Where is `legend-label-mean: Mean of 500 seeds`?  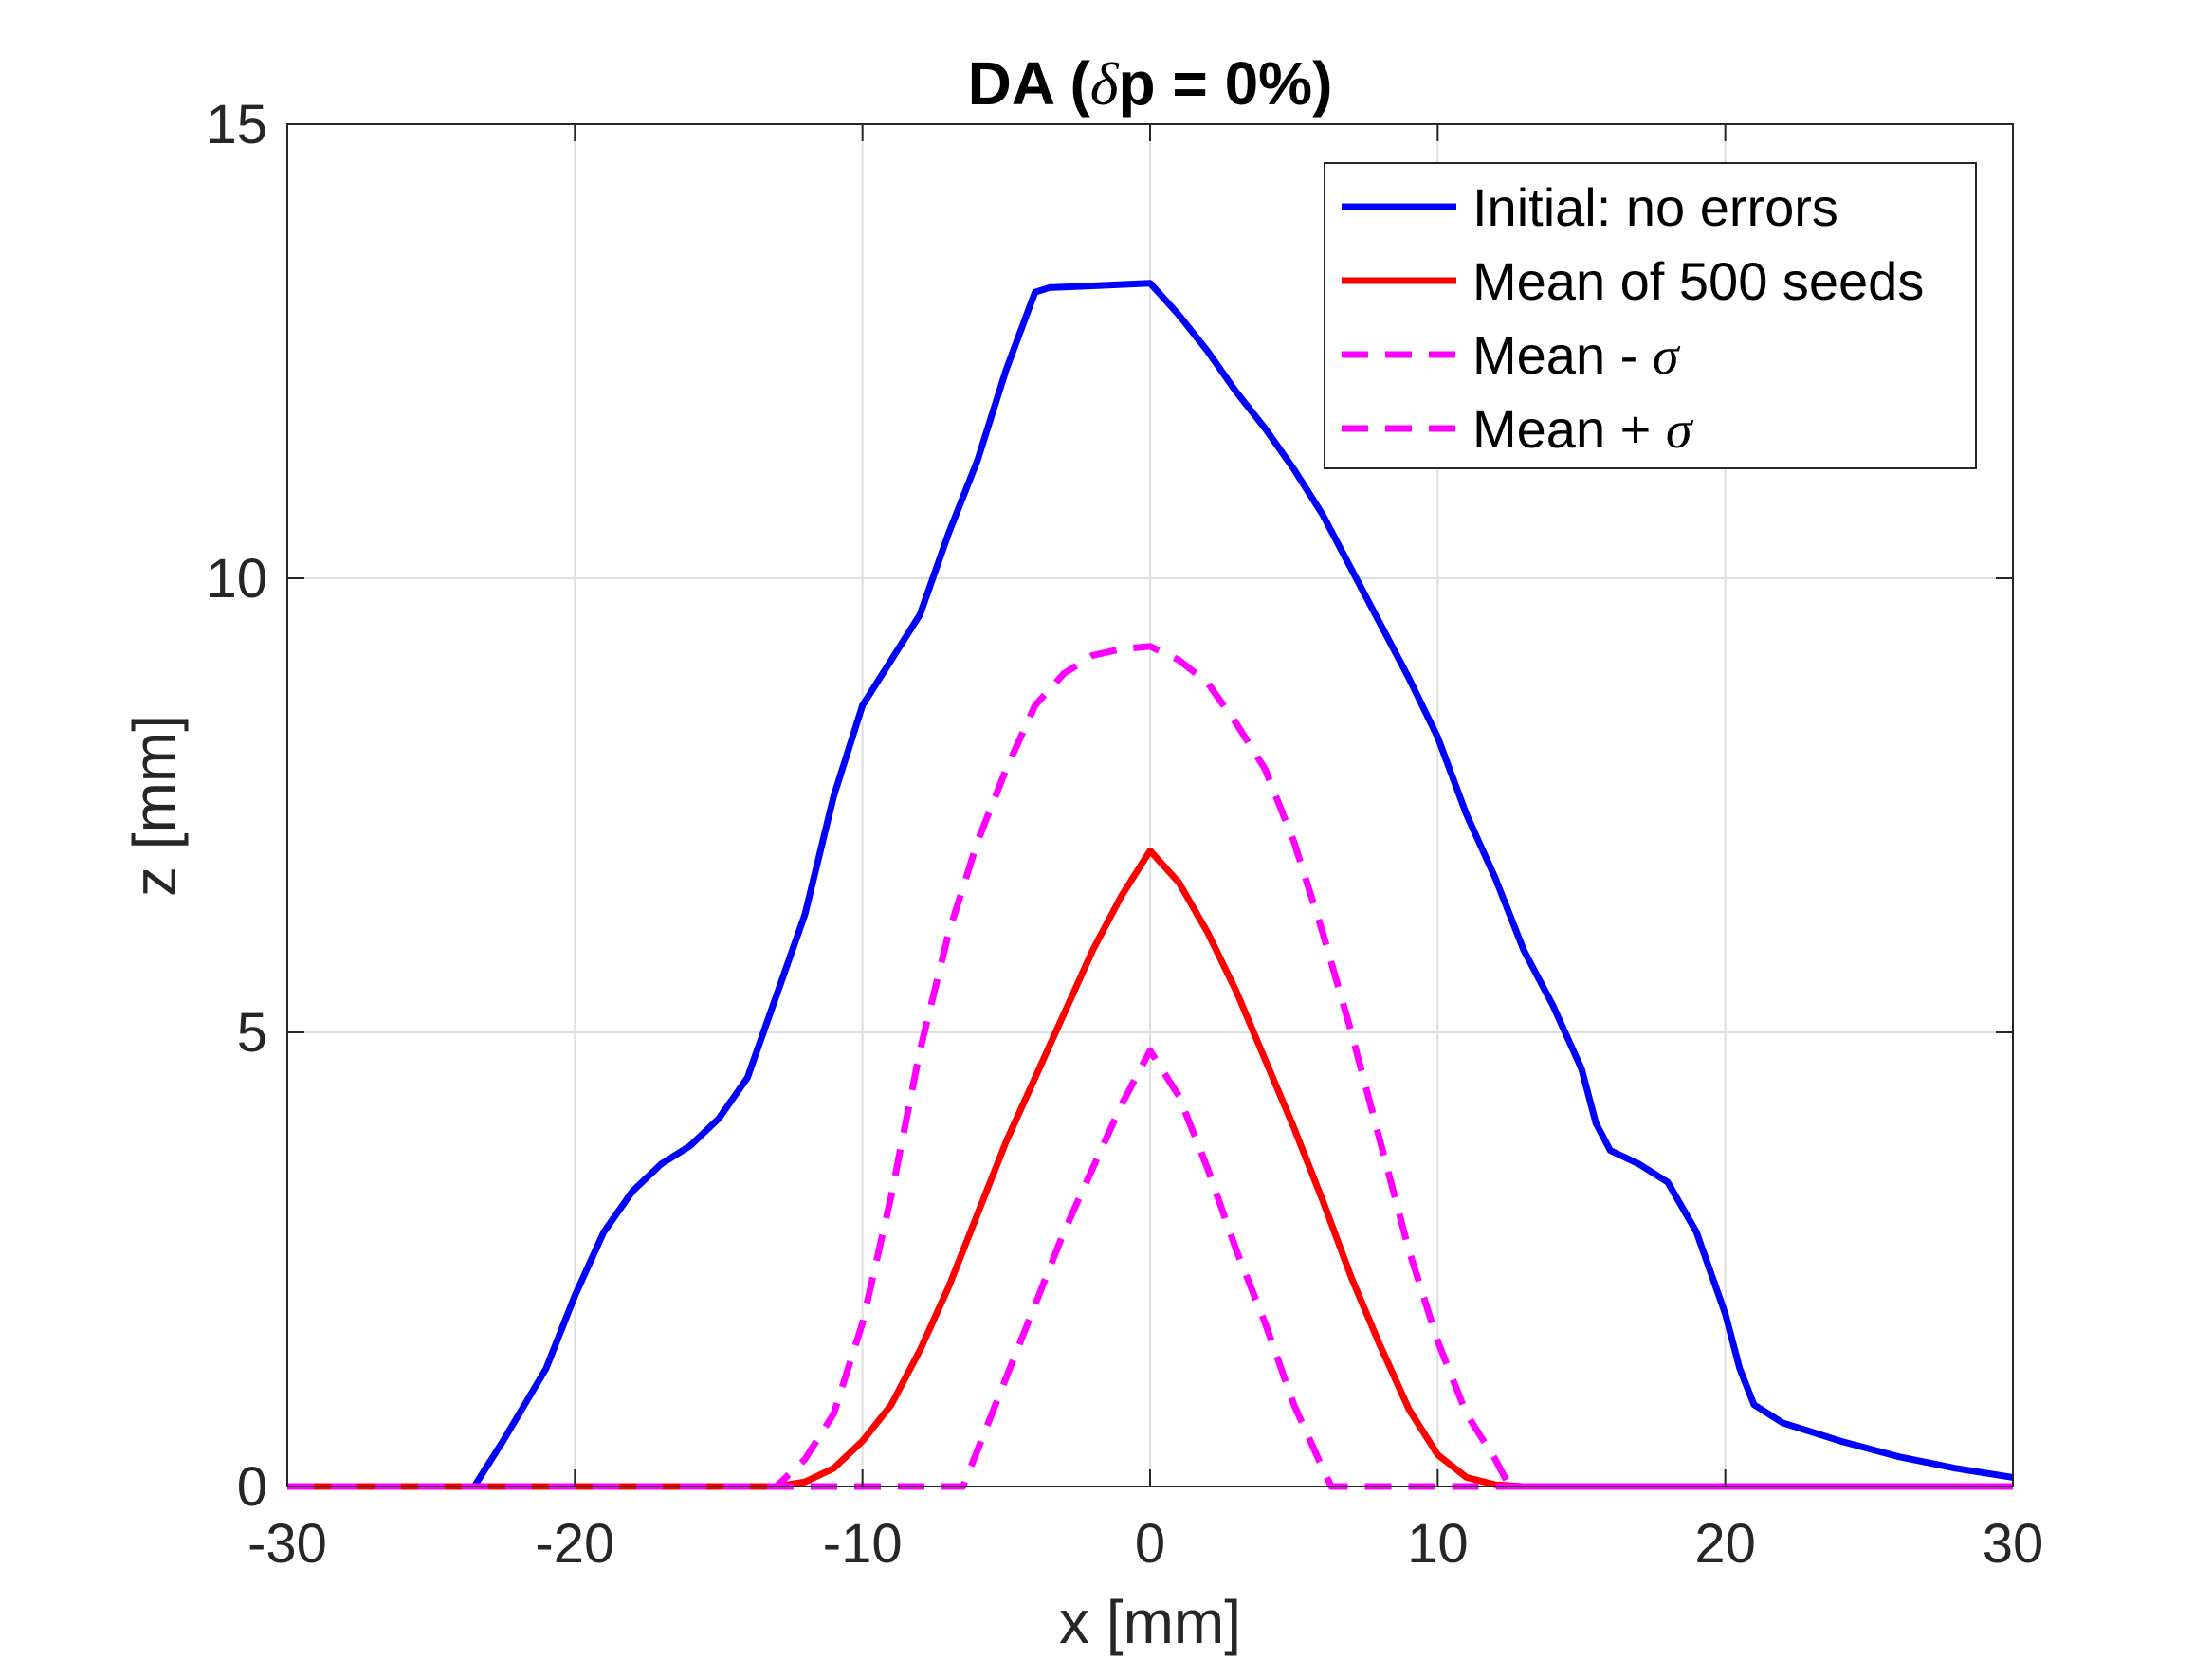 legend-label-mean: Mean of 500 seeds is located at coordinates (1698, 281).